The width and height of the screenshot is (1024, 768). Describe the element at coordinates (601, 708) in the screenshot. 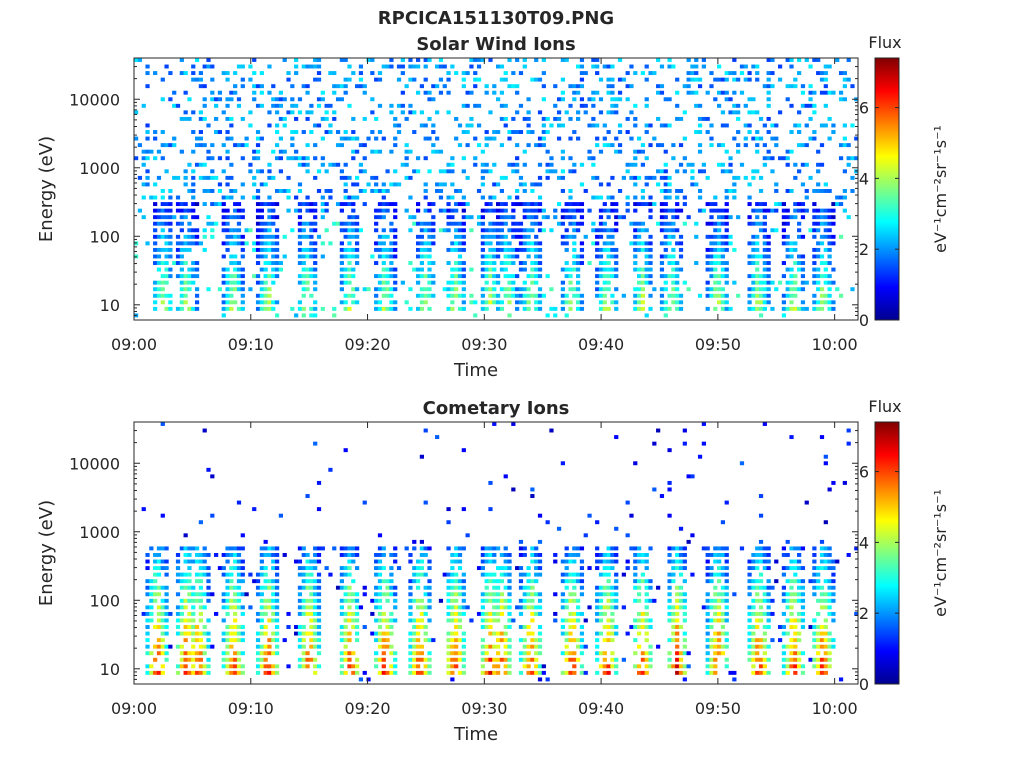

I see `x-tick-label: 09:40` at that location.